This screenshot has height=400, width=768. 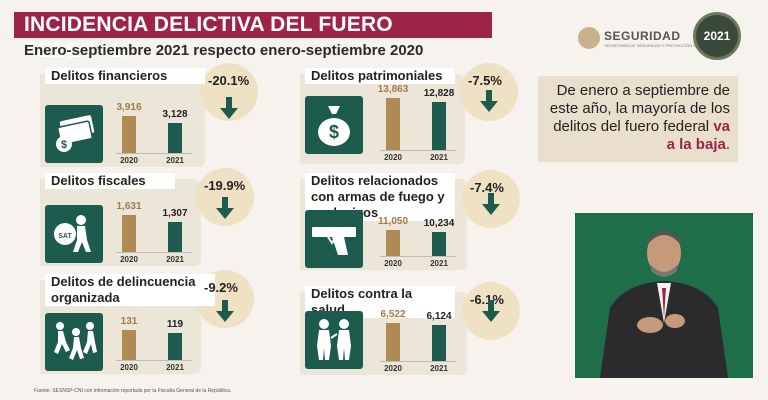 What do you see at coordinates (589, 38) in the screenshot?
I see `eagle-emblem-icon` at bounding box center [589, 38].